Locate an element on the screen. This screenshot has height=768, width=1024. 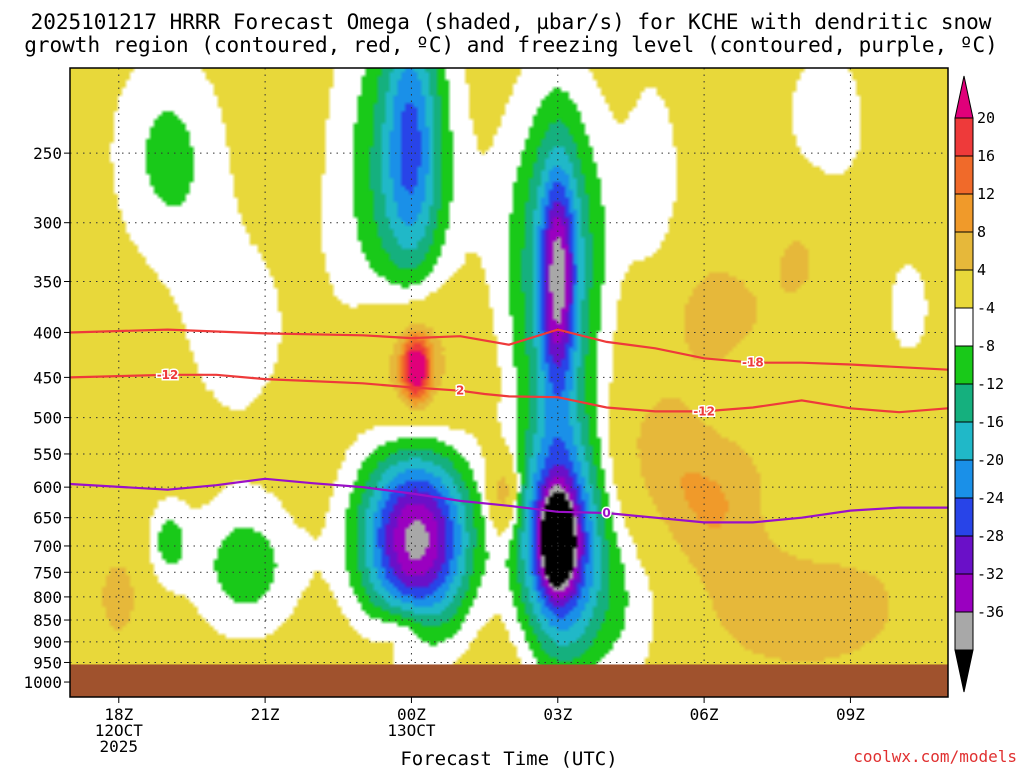
colorbar-label: 20 is located at coordinates (986, 118).